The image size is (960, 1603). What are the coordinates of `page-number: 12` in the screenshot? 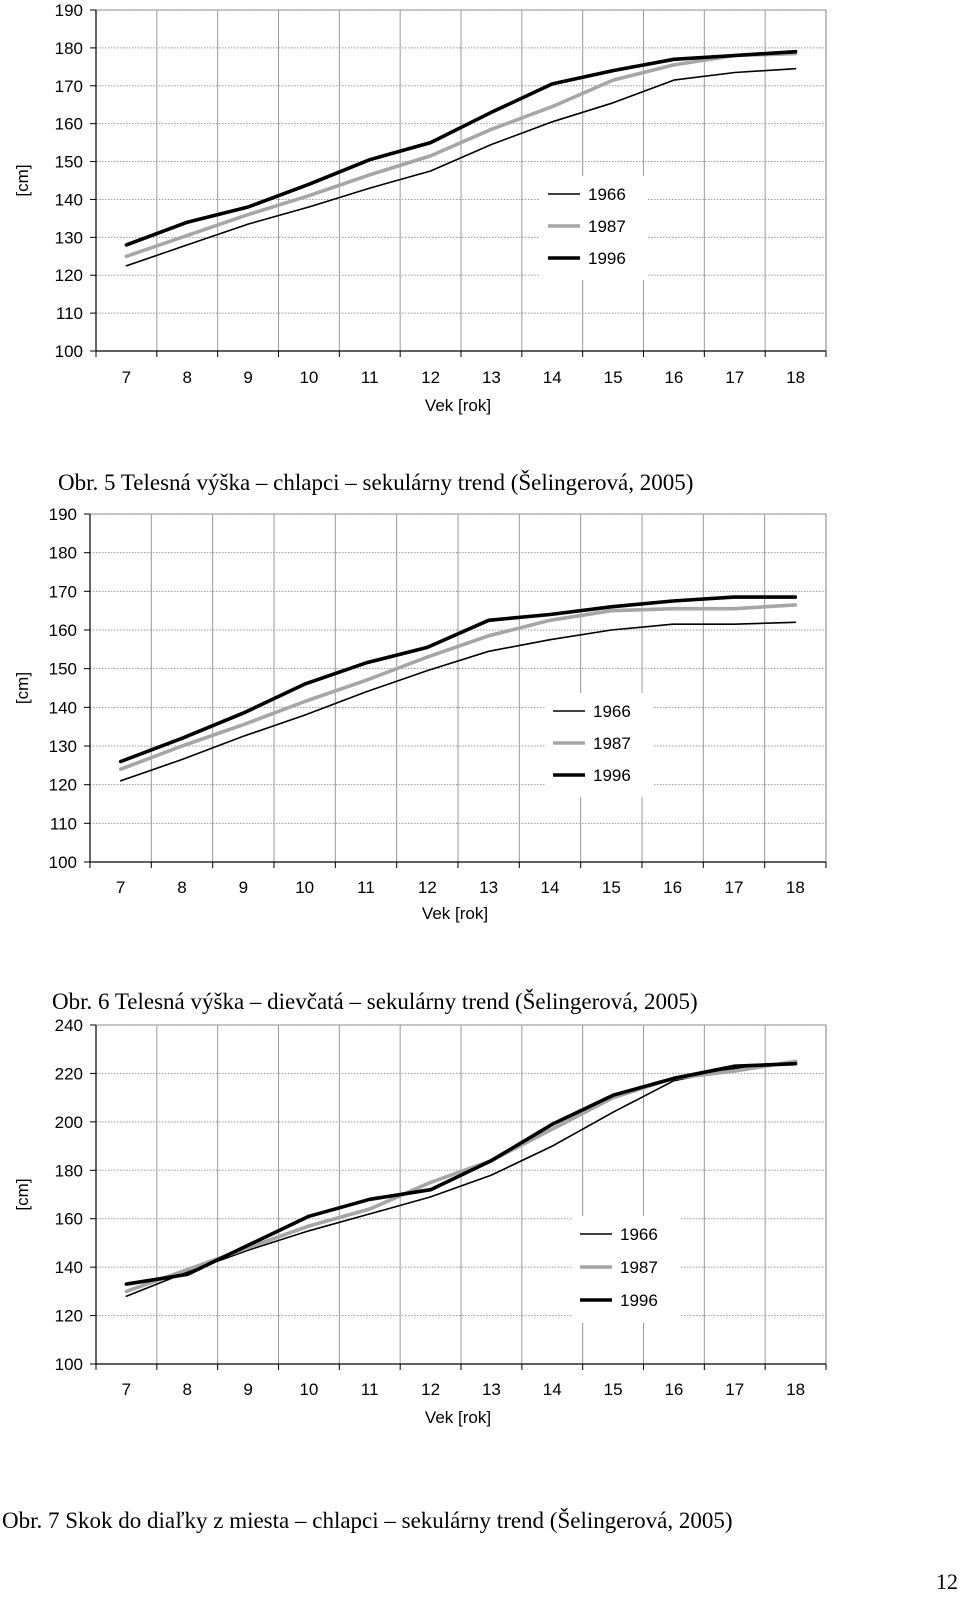 It's located at (947, 1581).